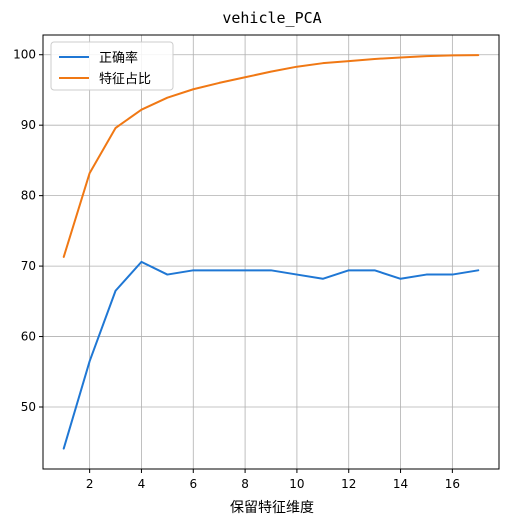 The image size is (510, 524). What do you see at coordinates (348, 484) in the screenshot?
I see `x-tick-label: 12` at bounding box center [348, 484].